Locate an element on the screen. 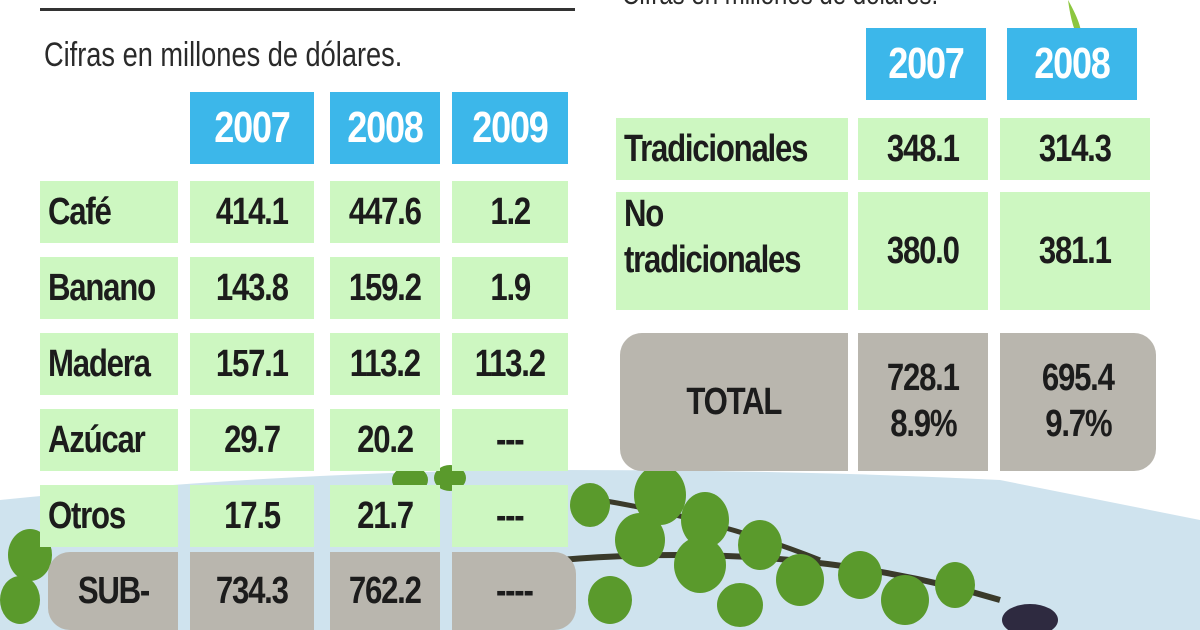  row-label-azucar: Azúcar is located at coordinates (109, 440).